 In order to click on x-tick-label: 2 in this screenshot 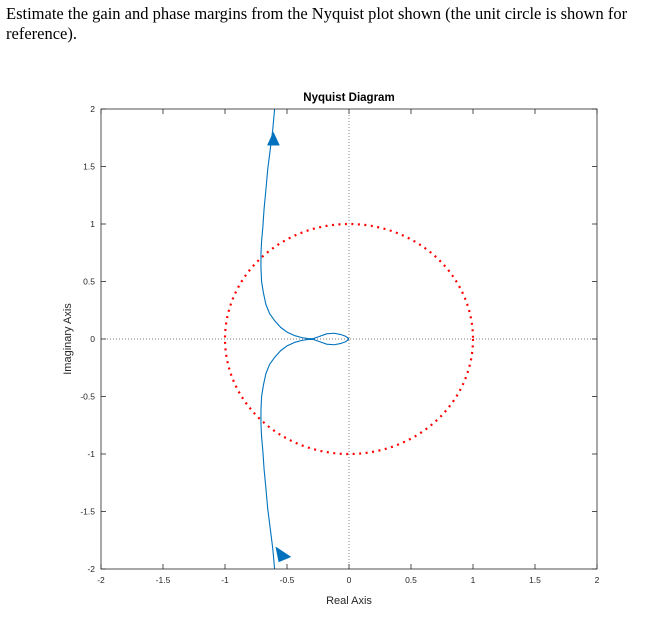, I will do `click(597, 580)`.